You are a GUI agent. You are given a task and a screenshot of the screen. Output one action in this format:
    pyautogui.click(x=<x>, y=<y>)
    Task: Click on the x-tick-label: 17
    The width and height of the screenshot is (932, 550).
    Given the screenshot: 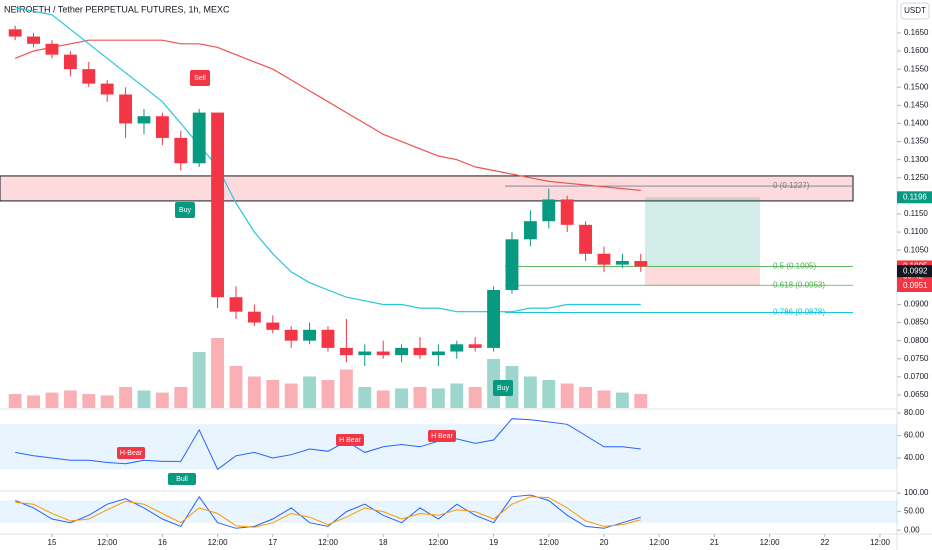 What is the action you would take?
    pyautogui.click(x=272, y=542)
    